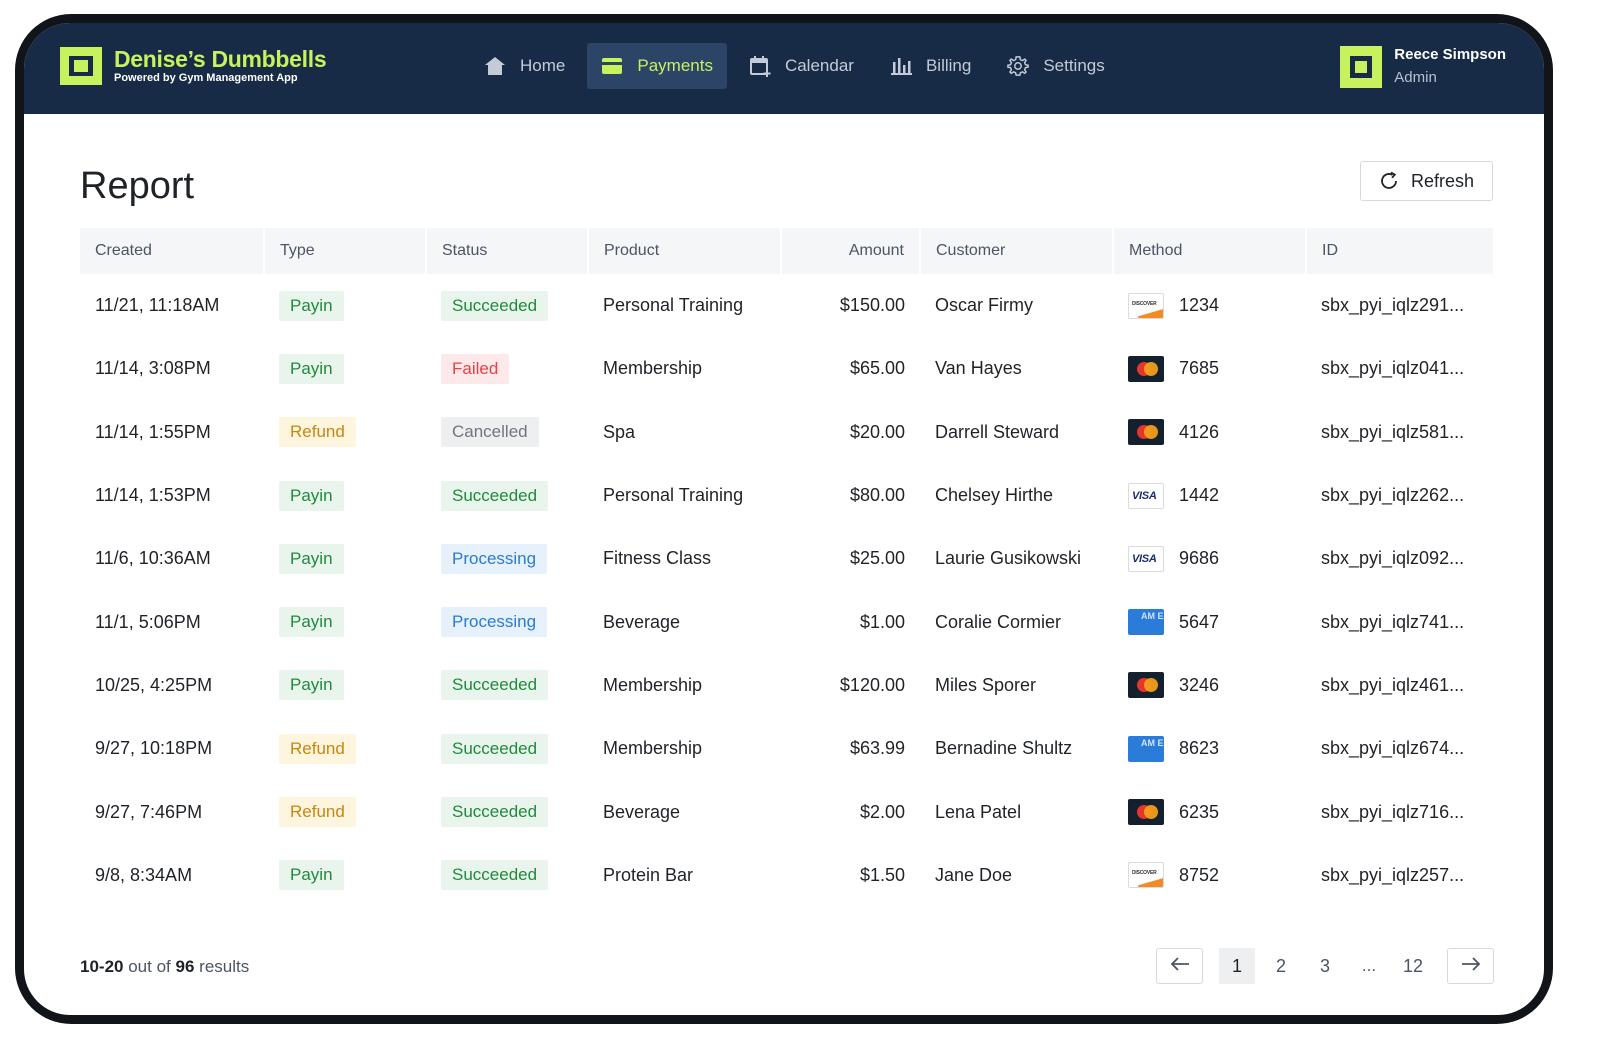 This screenshot has height=1059, width=1600. What do you see at coordinates (986, 684) in the screenshot?
I see `cell-customer: Miles Sporer` at bounding box center [986, 684].